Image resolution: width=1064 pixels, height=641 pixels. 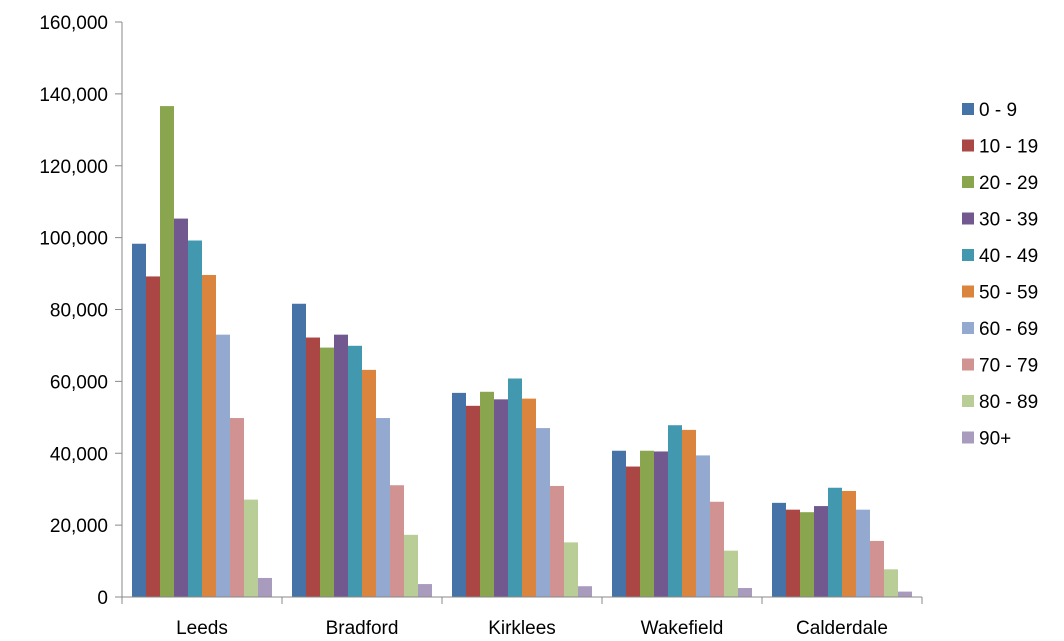 I want to click on y-tick-label: 0, so click(x=102, y=598).